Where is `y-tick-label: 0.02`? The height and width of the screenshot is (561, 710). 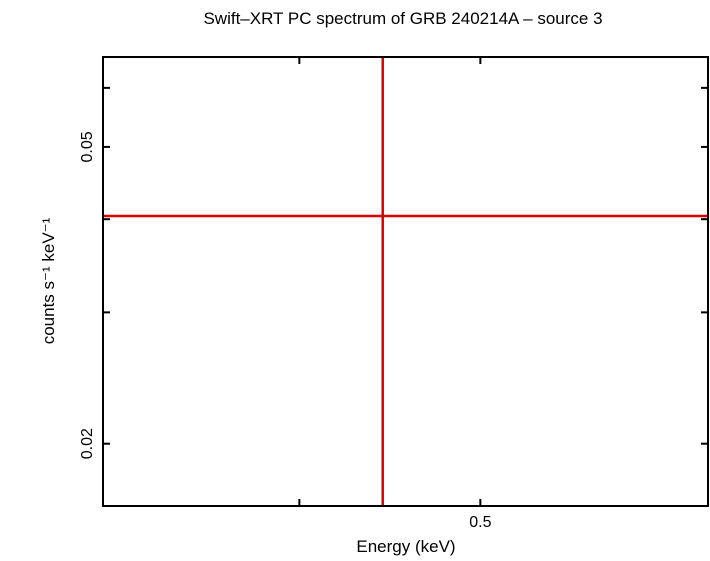
y-tick-label: 0.02 is located at coordinates (87, 443).